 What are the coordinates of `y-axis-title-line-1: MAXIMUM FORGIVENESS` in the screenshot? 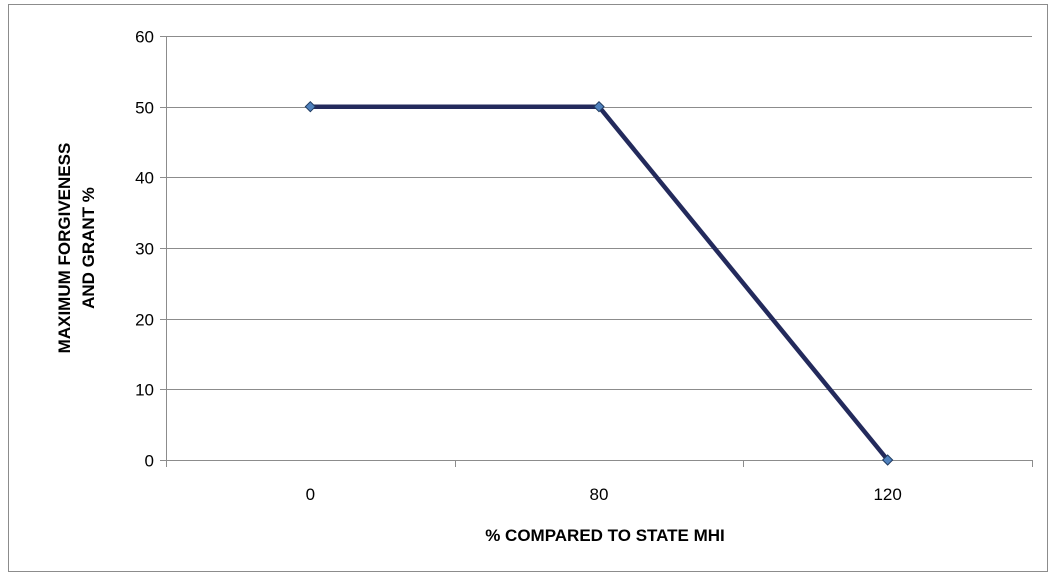 It's located at (64, 248).